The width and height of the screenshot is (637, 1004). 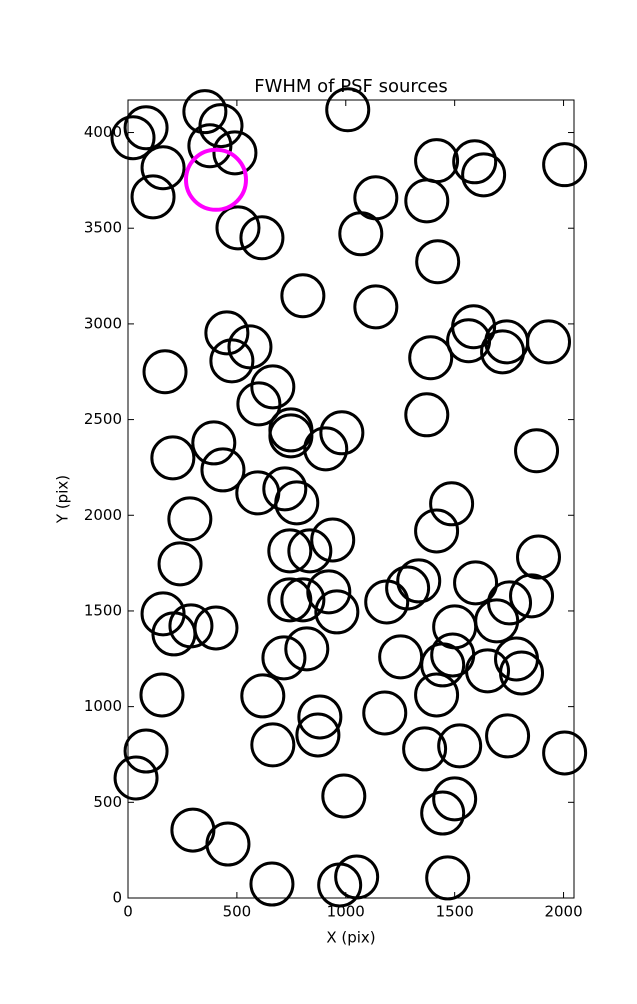 I want to click on x-tick-label: 1000, so click(x=346, y=912).